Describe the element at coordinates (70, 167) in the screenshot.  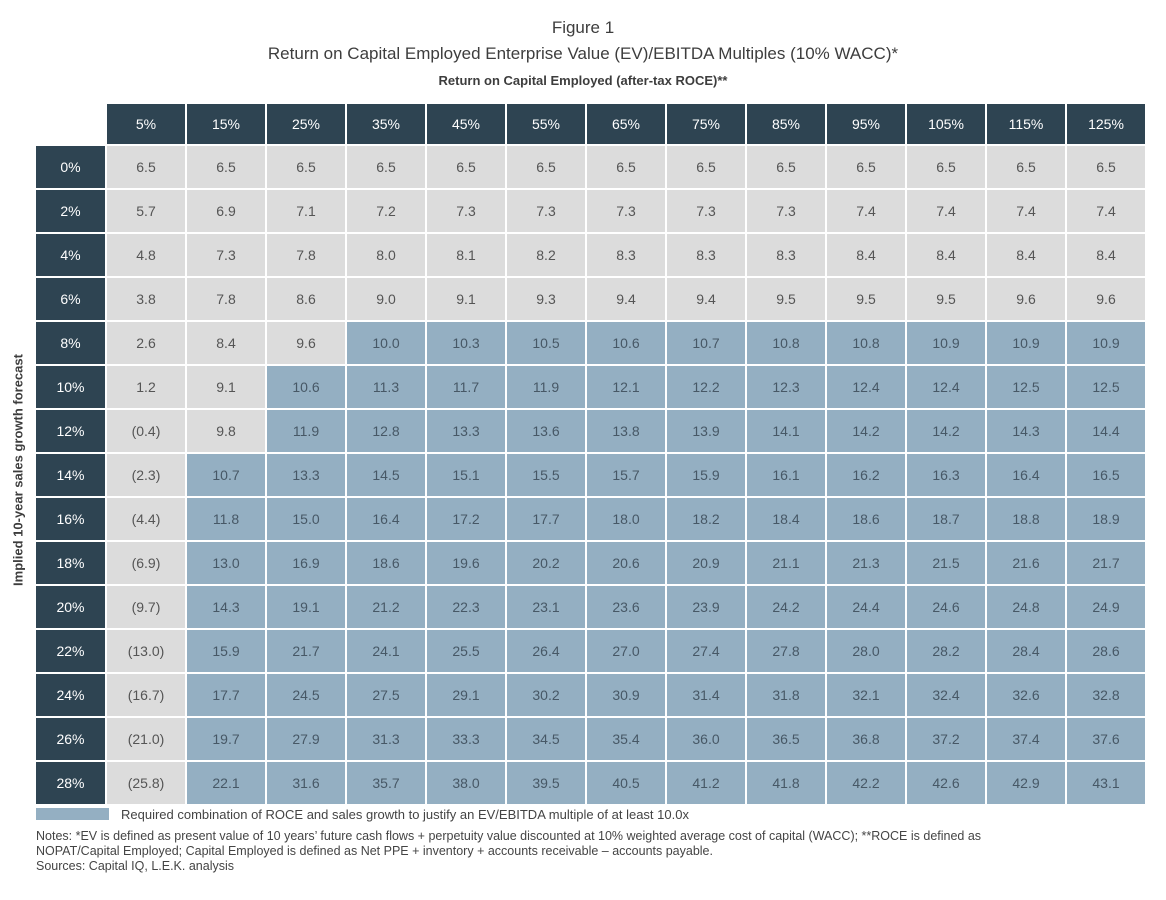
I see `row-header: 0%` at that location.